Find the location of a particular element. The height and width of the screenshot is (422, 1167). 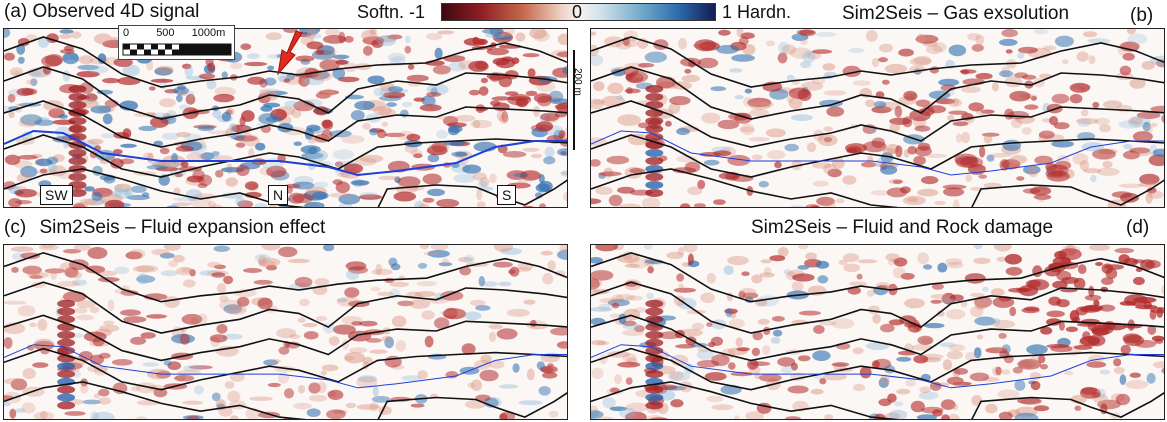

marker-n: N is located at coordinates (278, 195).